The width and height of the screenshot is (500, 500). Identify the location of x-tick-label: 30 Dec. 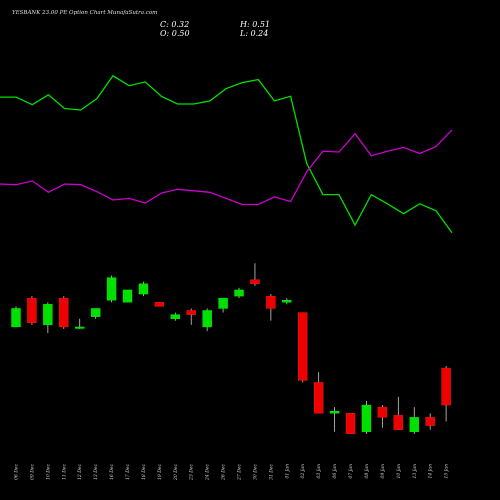
(255, 472).